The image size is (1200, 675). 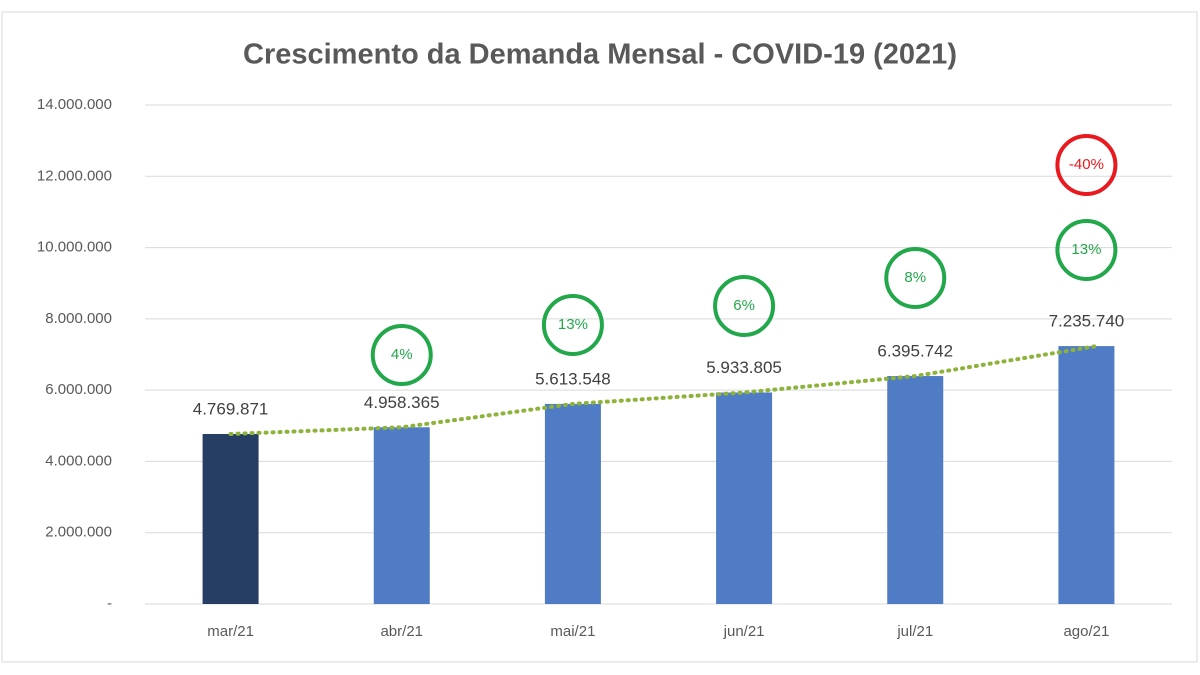 What do you see at coordinates (401, 631) in the screenshot?
I see `x-tick-label: abr/21` at bounding box center [401, 631].